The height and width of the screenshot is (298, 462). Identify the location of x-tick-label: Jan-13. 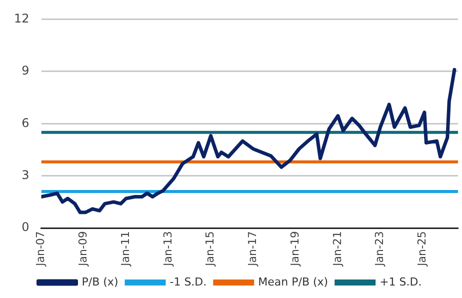
(167, 249).